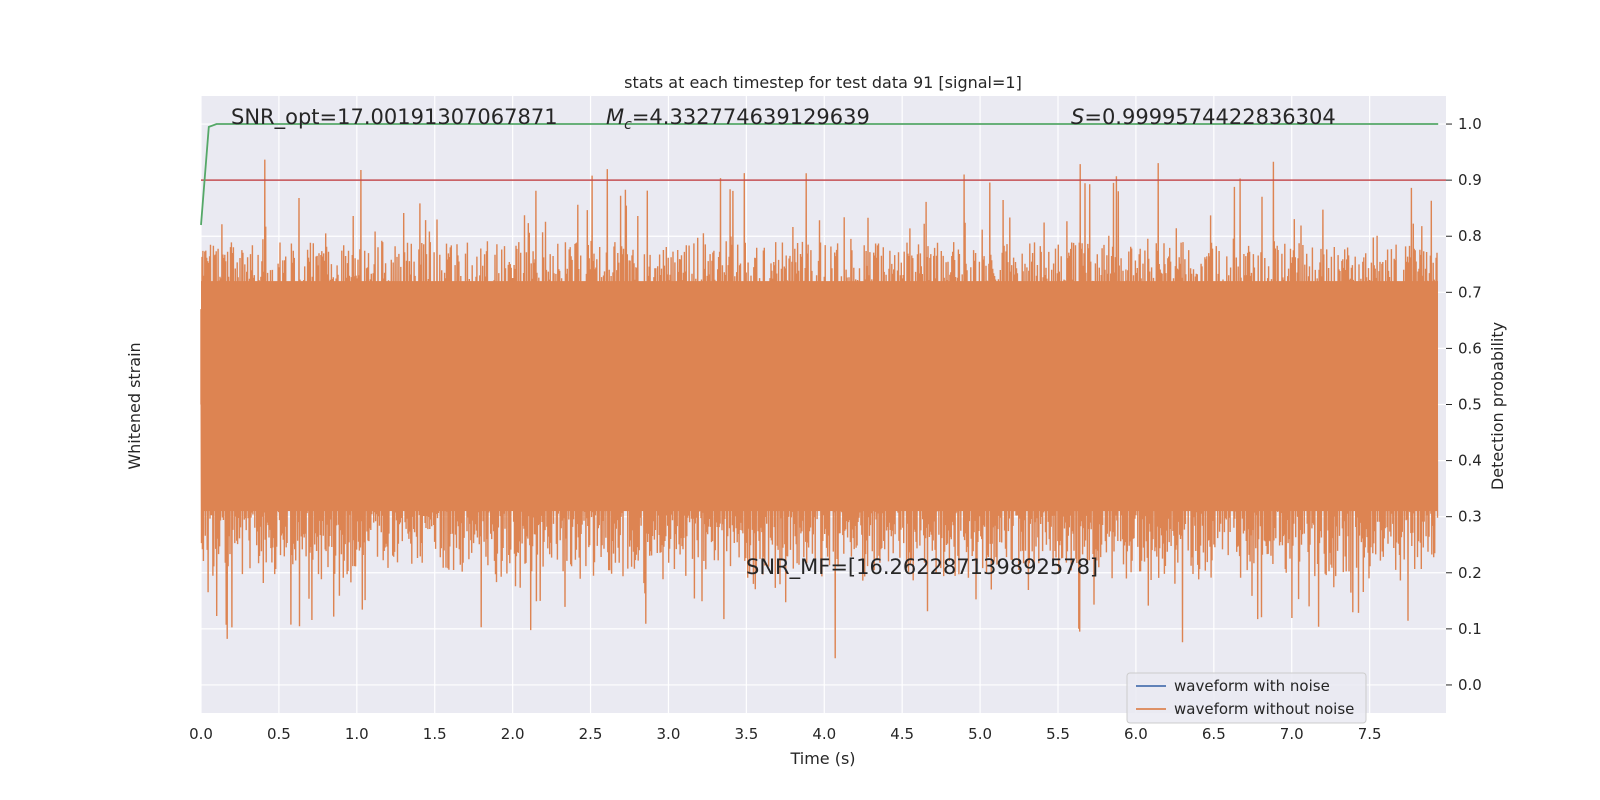 Image resolution: width=1600 pixels, height=800 pixels. I want to click on y-tick-label: 0.9, so click(1470, 180).